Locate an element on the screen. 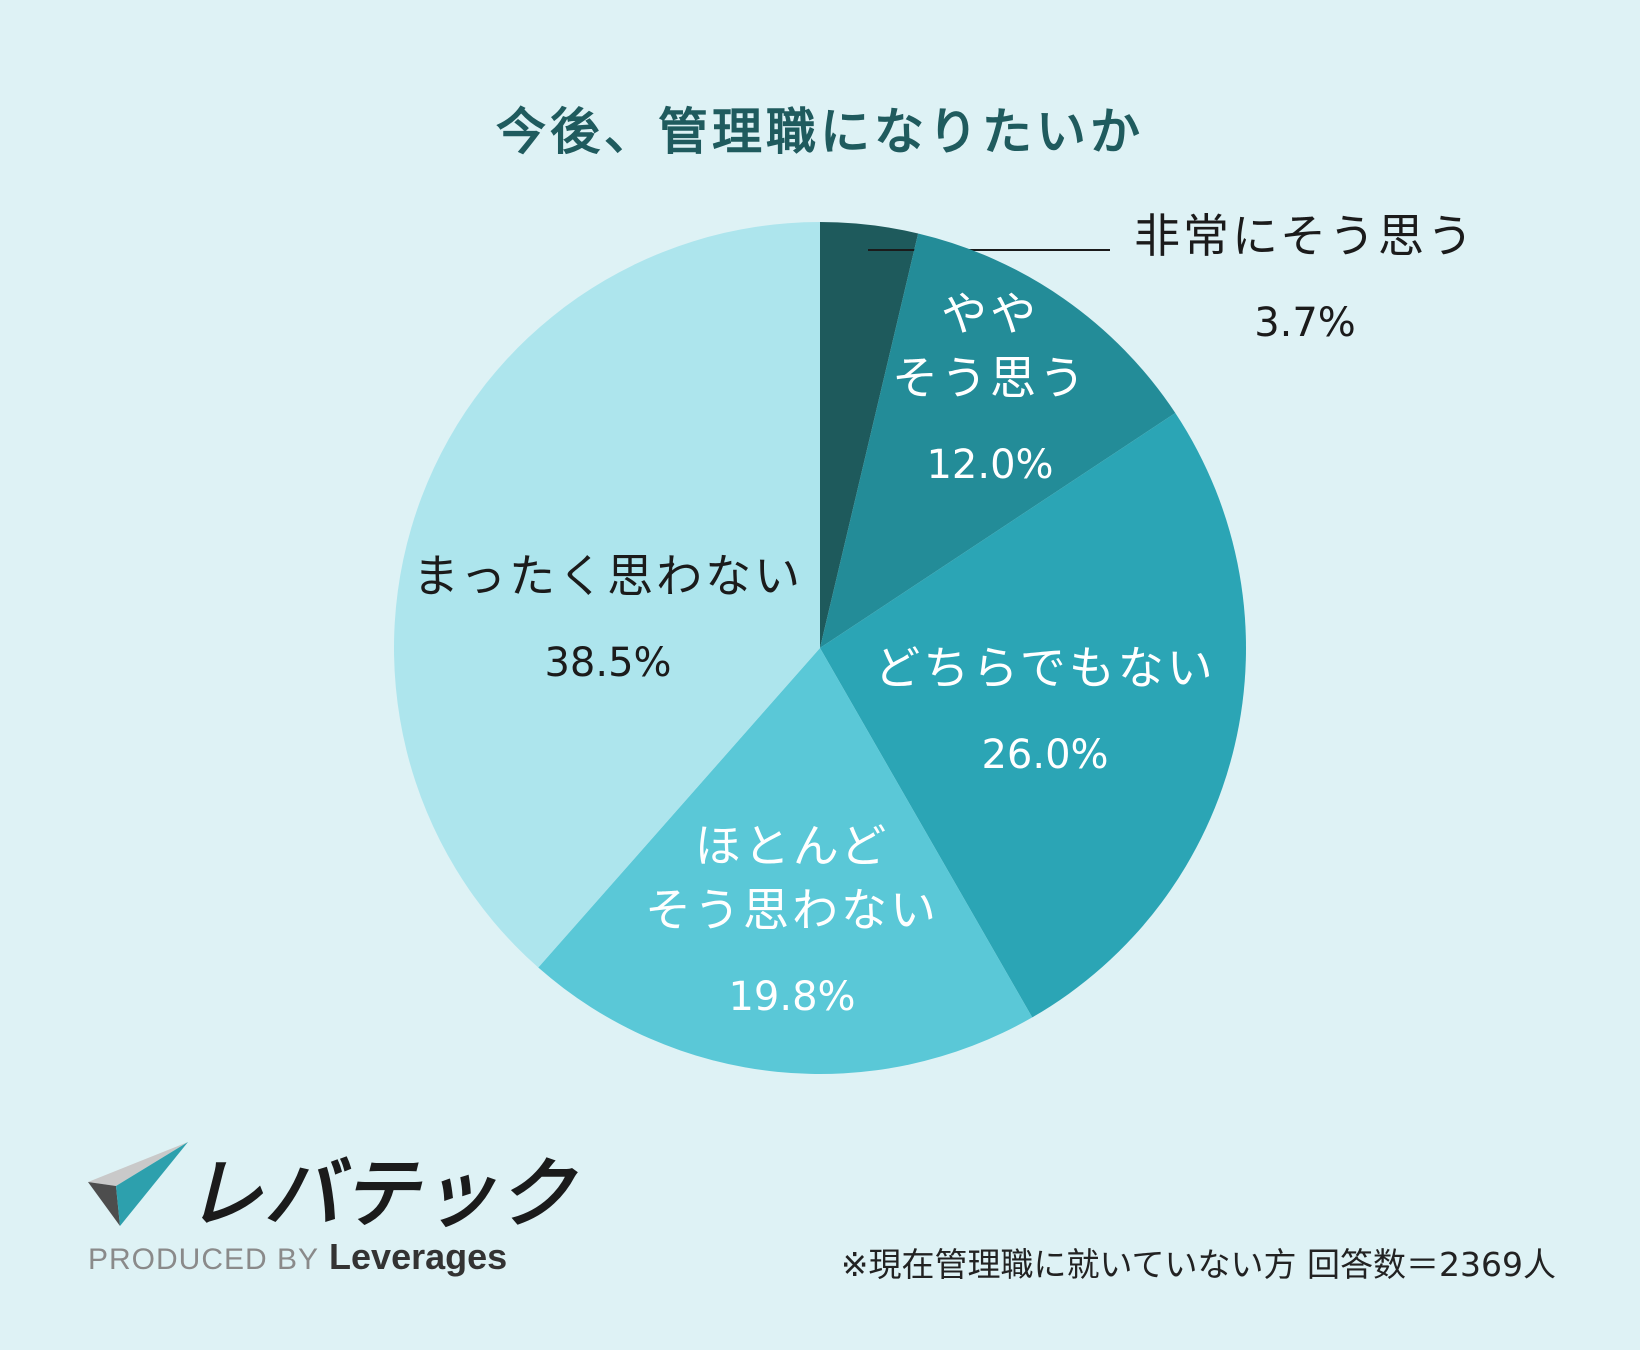  slice-label: 非常にそう思う is located at coordinates (1305, 236).